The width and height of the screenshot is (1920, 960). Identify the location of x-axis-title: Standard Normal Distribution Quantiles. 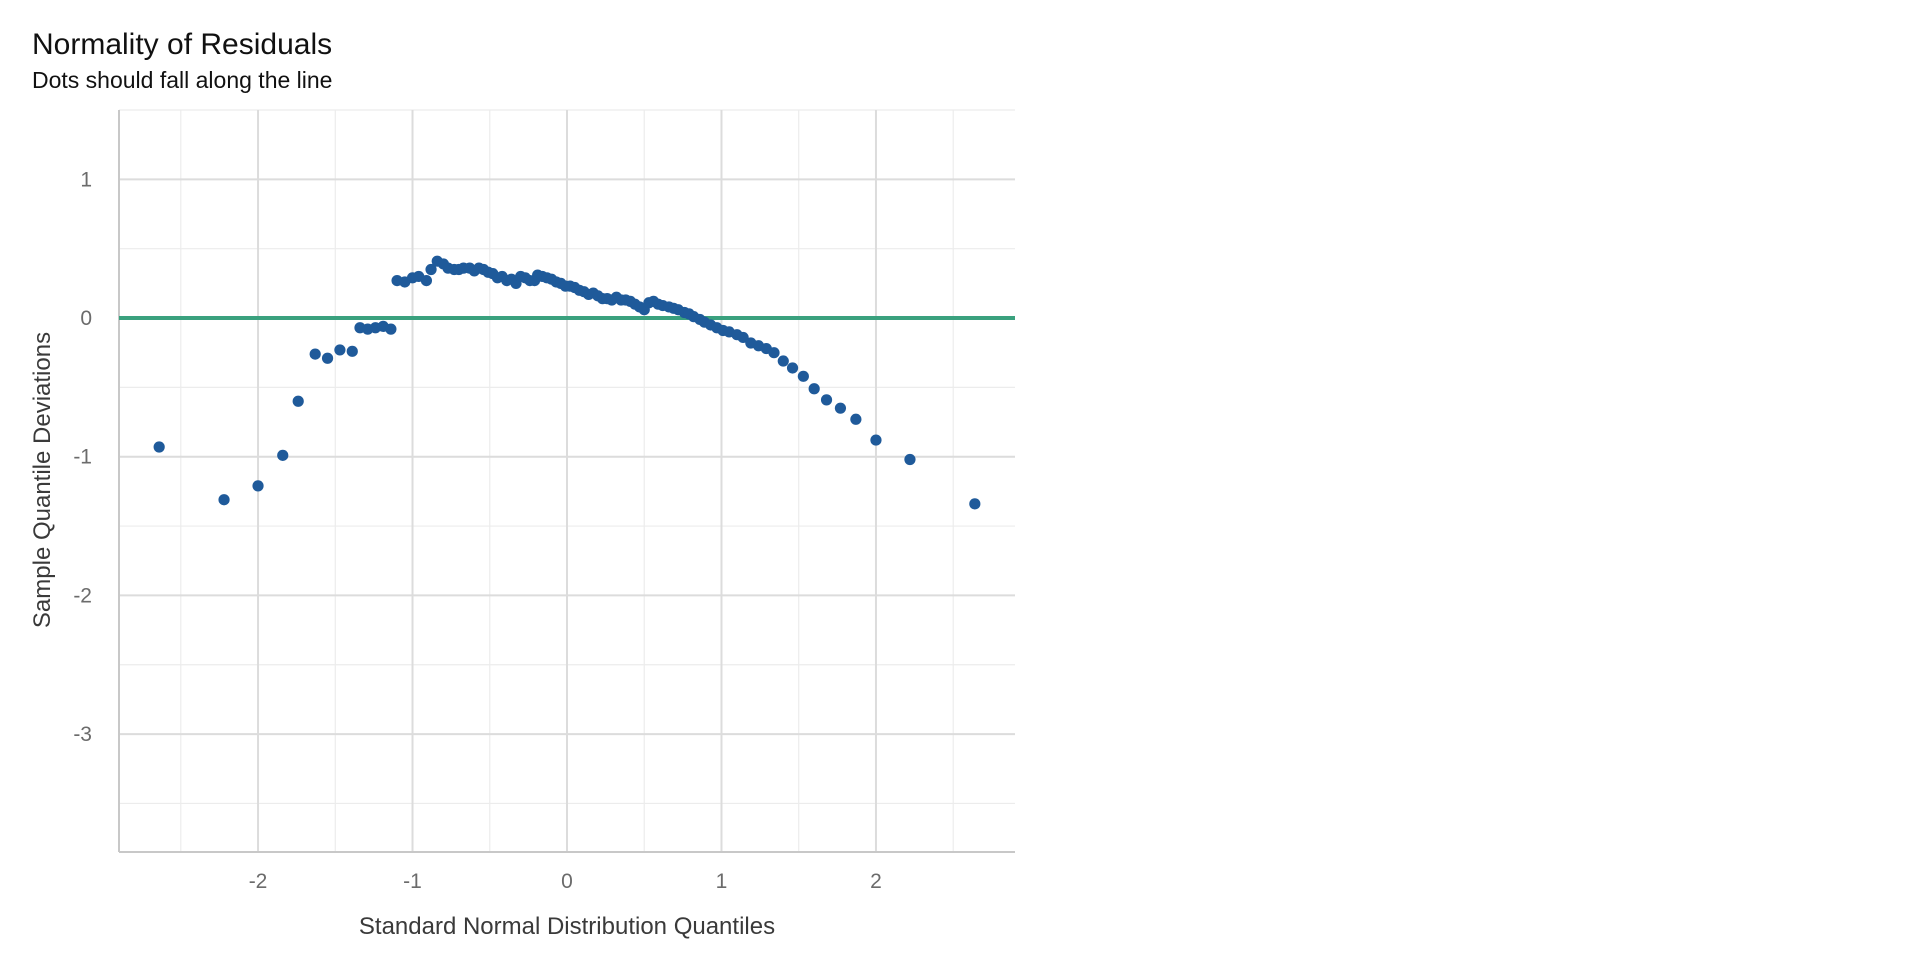
(567, 926).